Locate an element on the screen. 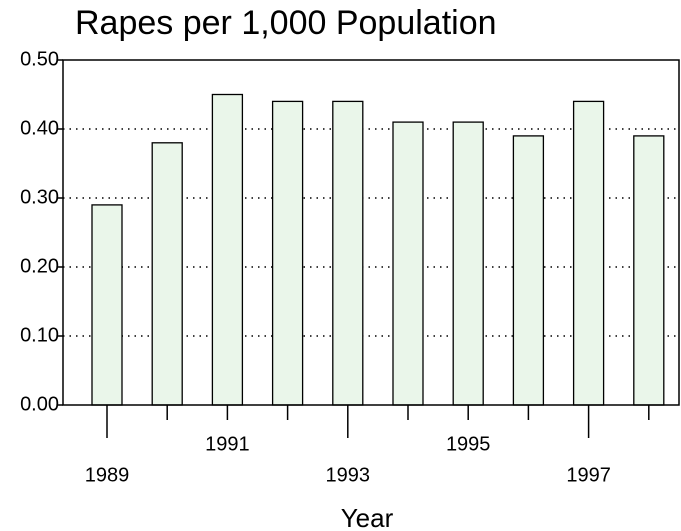 The image size is (681, 531). y-tick-label: 0.40 is located at coordinates (39, 128).